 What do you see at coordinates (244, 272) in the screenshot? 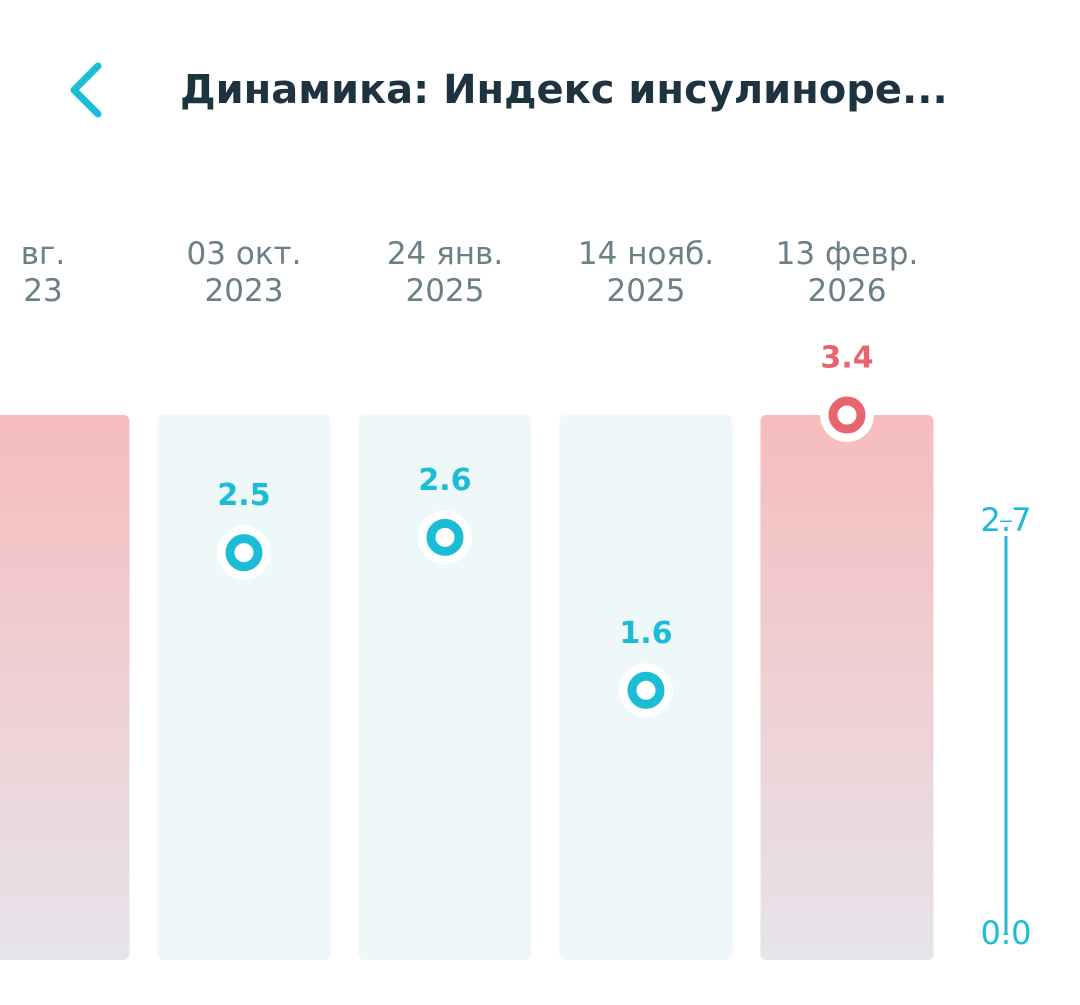
I see `x-tick-label: 03 окт. 2023` at bounding box center [244, 272].